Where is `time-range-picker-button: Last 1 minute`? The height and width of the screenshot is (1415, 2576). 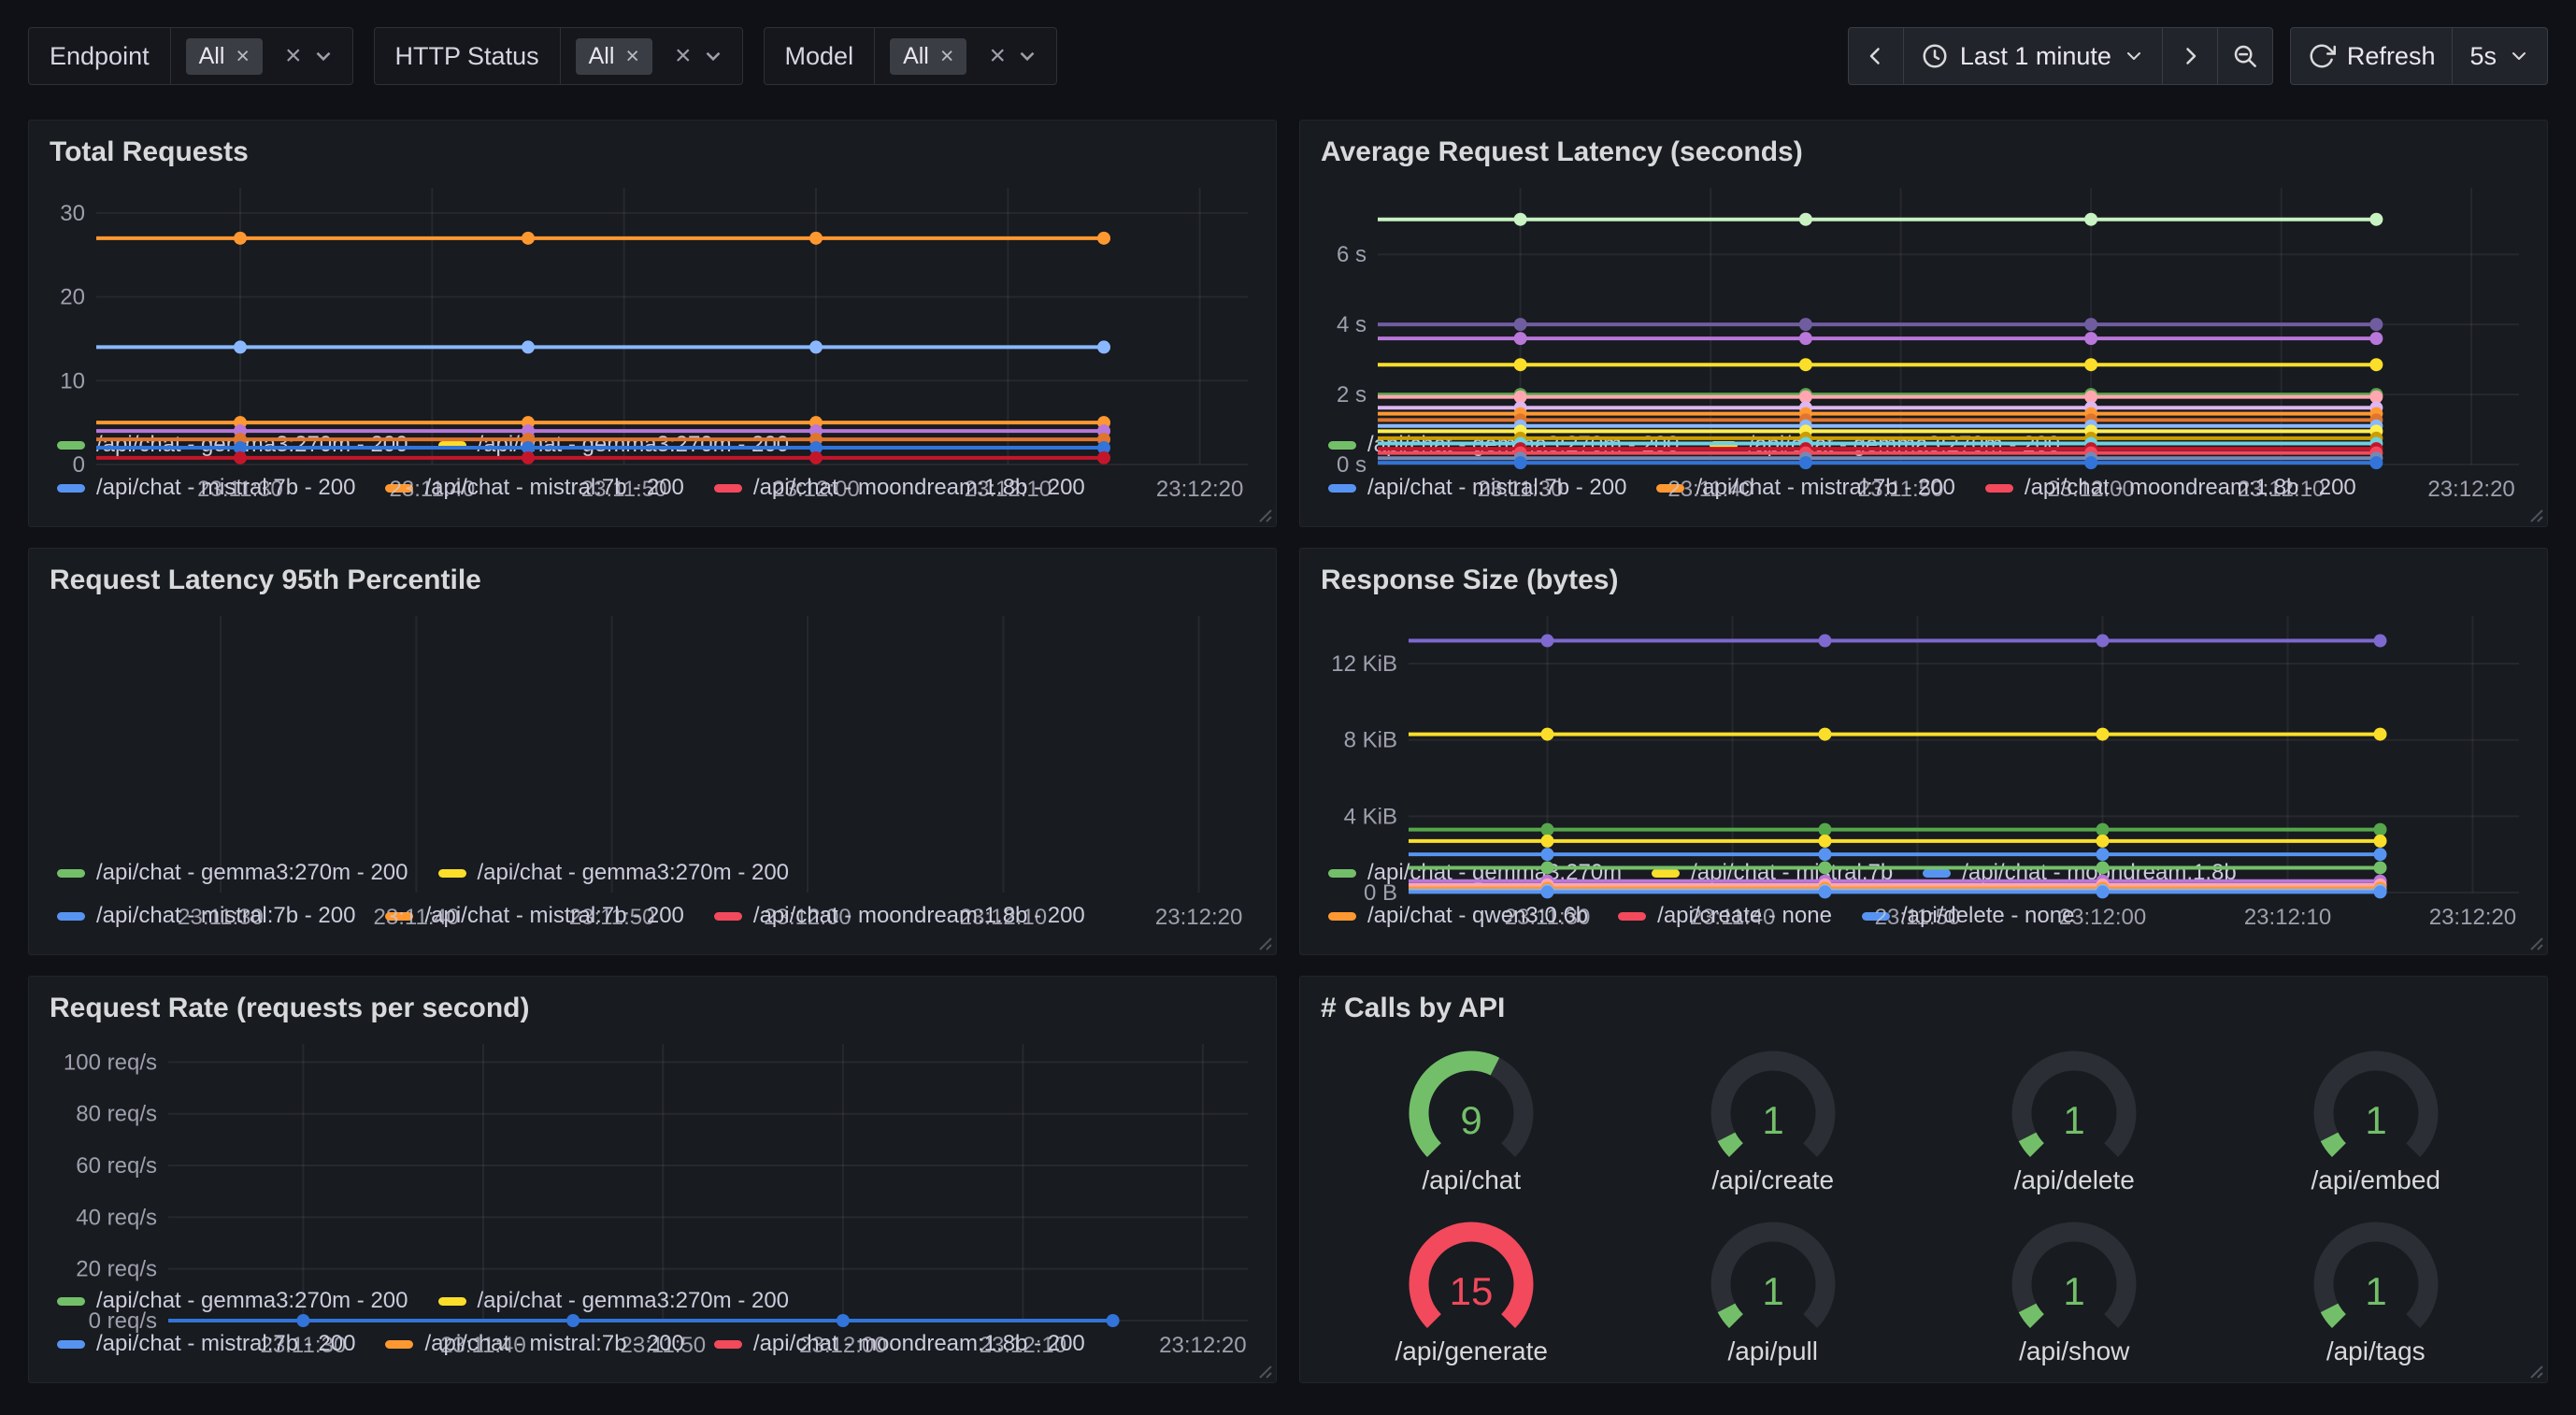 time-range-picker-button: Last 1 minute is located at coordinates (2033, 56).